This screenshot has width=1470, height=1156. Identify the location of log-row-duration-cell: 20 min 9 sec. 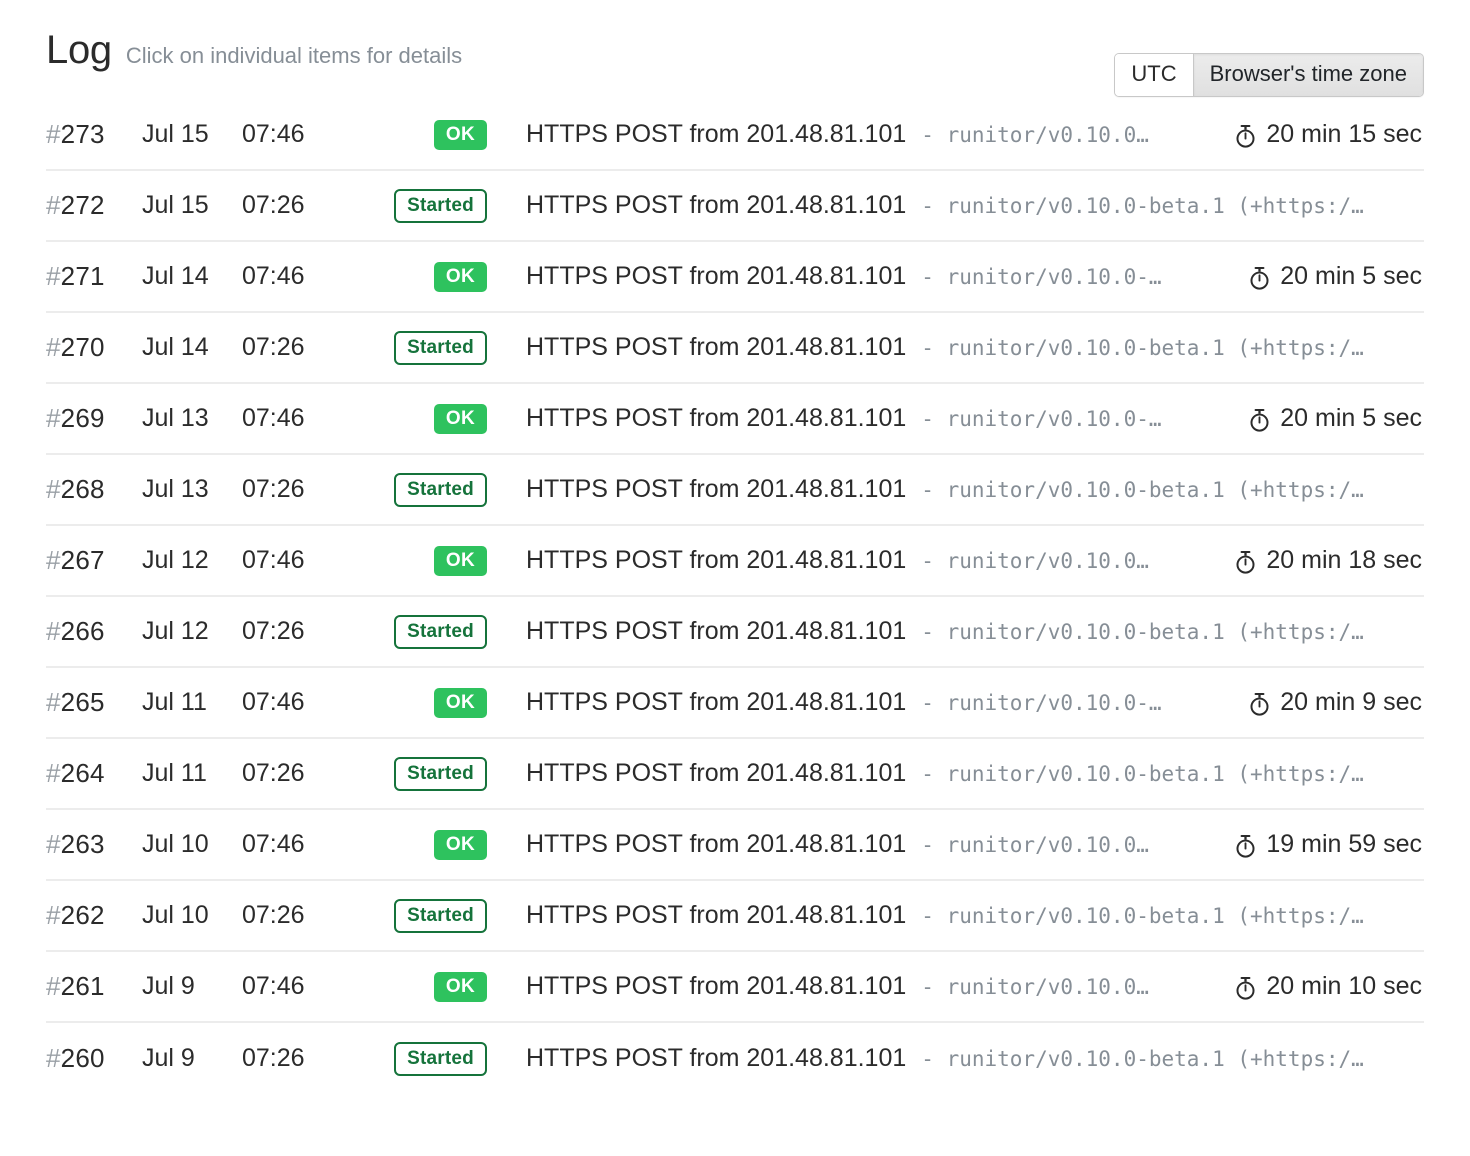
(1326, 702).